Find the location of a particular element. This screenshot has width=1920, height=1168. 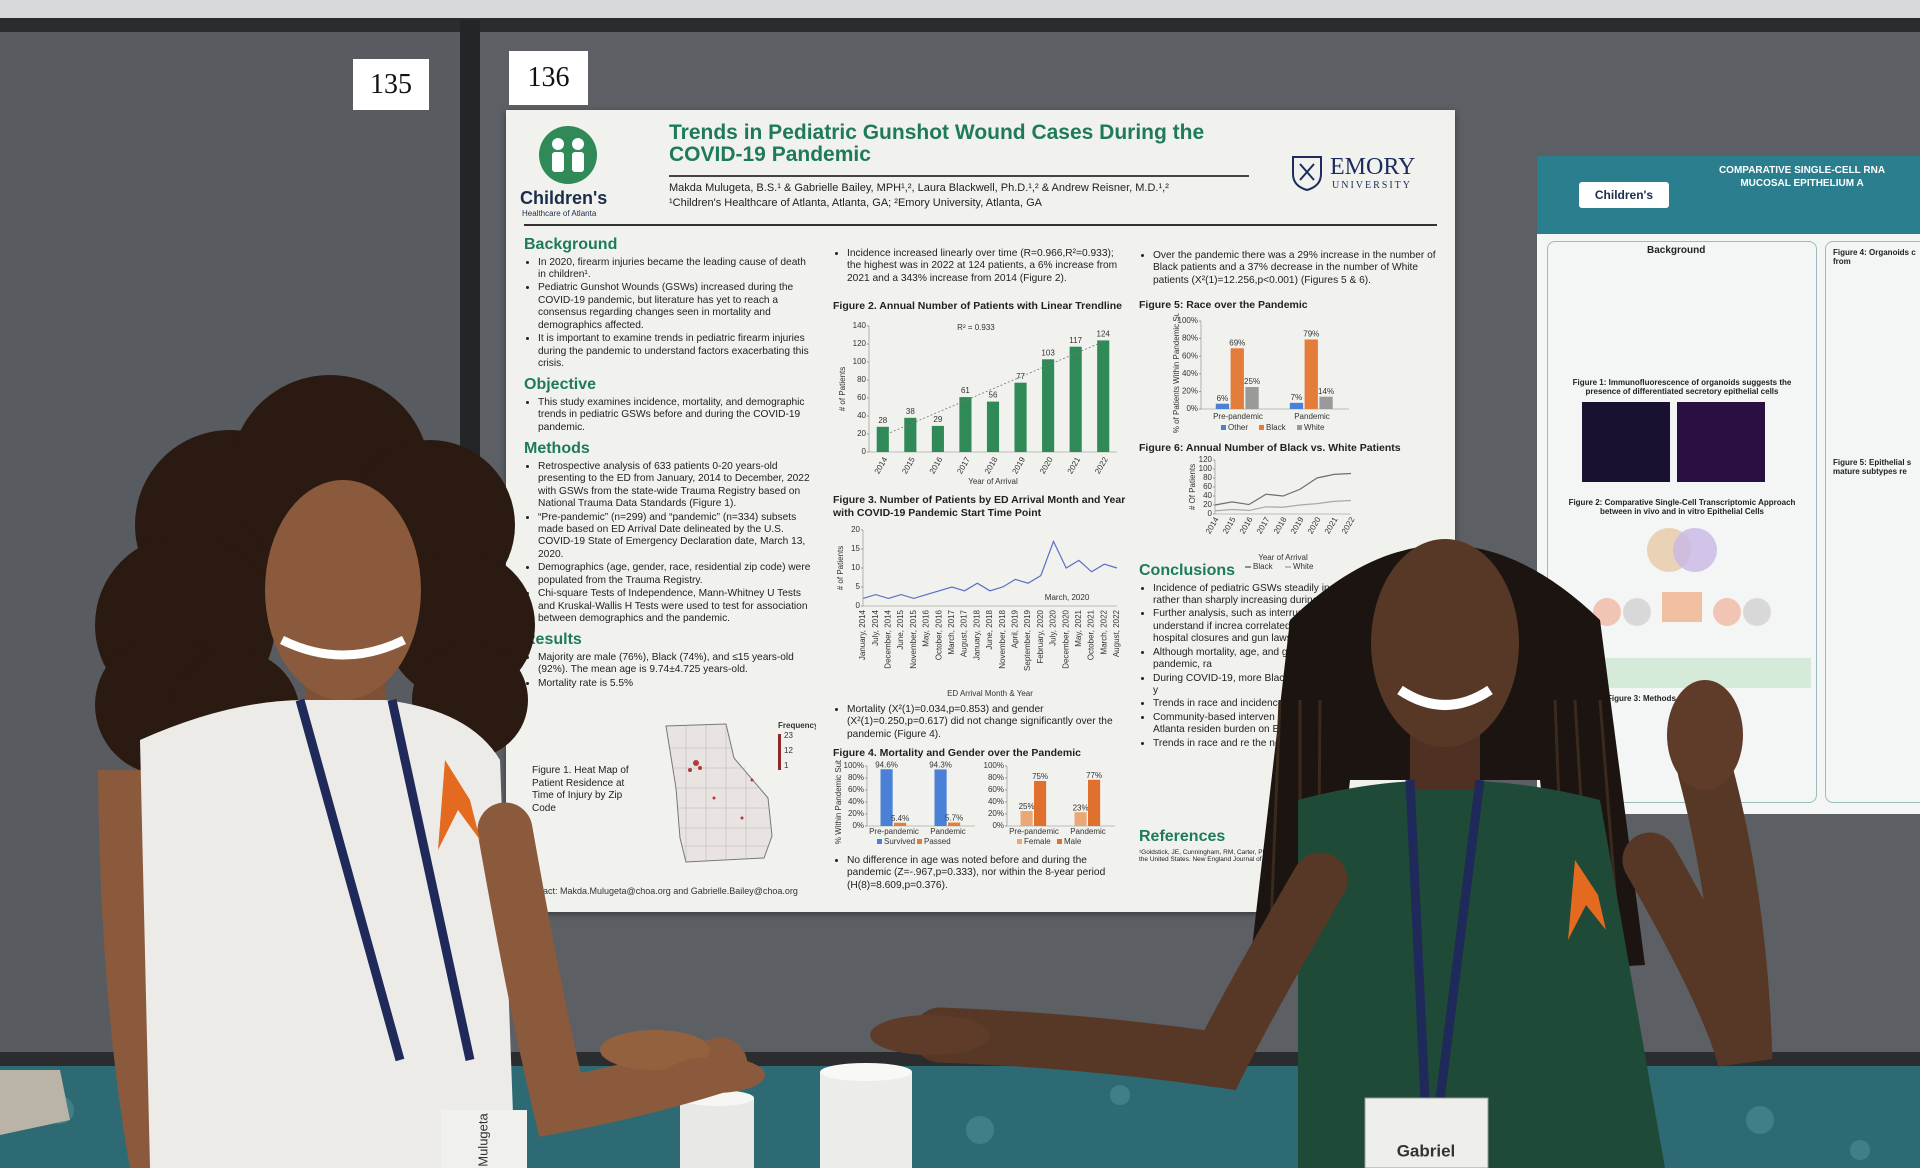

x-tick-label: Pre-pandemic is located at coordinates (1238, 416).